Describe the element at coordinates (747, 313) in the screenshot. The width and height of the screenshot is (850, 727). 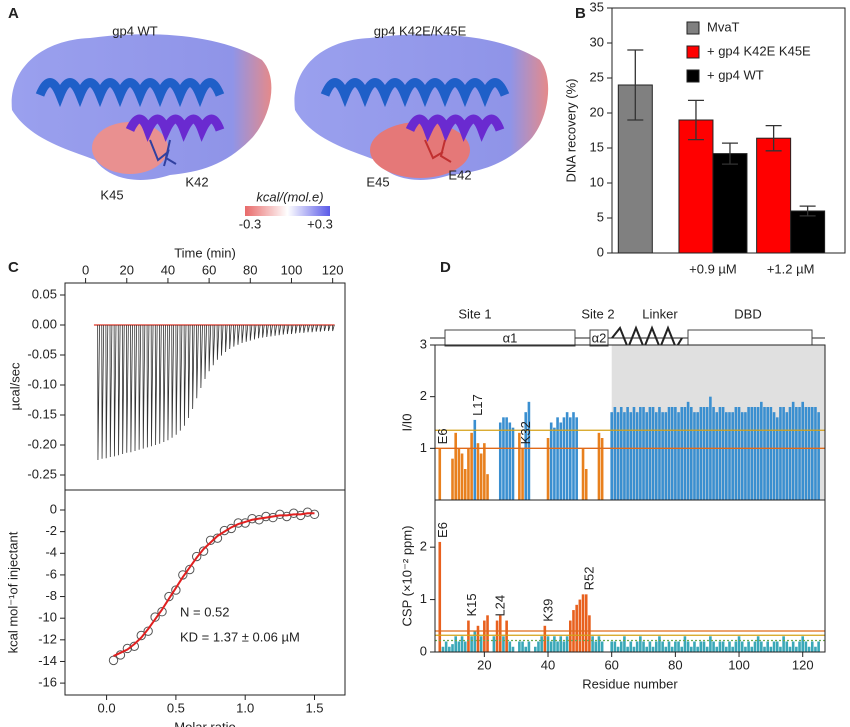
I see `domain-label: DBD` at that location.